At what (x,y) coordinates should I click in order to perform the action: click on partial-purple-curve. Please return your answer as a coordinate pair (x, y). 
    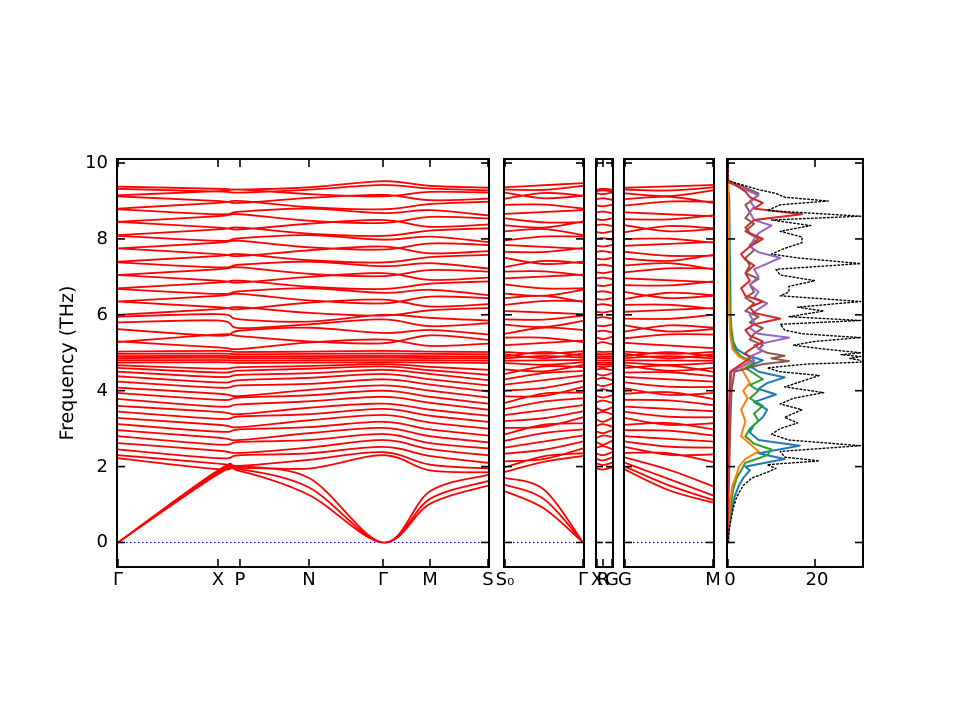
    Looking at the image, I should click on (759, 353).